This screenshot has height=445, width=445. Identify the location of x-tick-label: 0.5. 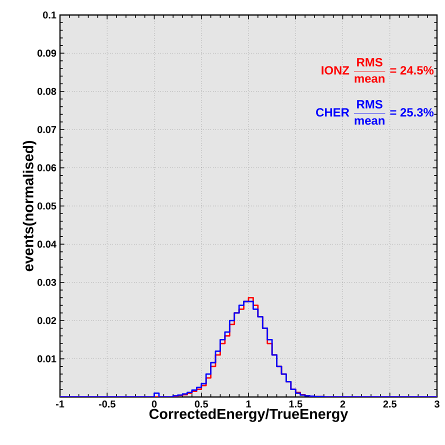
(201, 404).